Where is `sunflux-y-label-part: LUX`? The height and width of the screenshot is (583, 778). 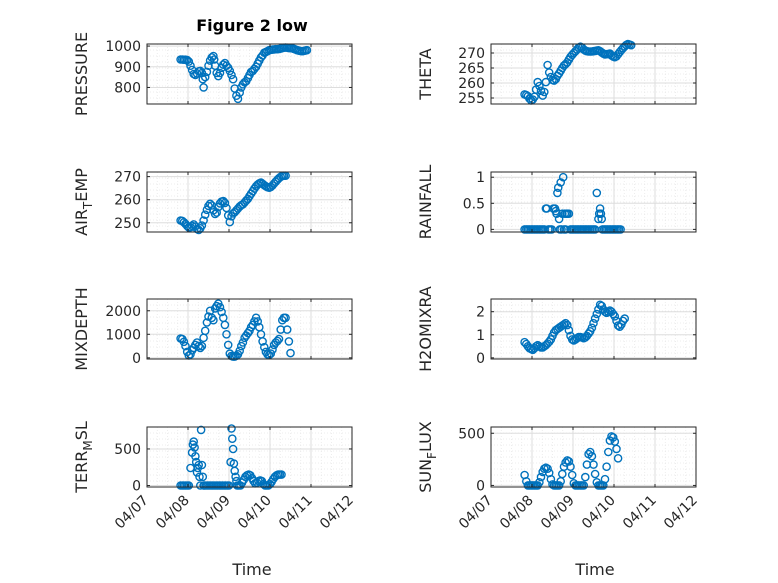 sunflux-y-label-part: LUX is located at coordinates (425, 436).